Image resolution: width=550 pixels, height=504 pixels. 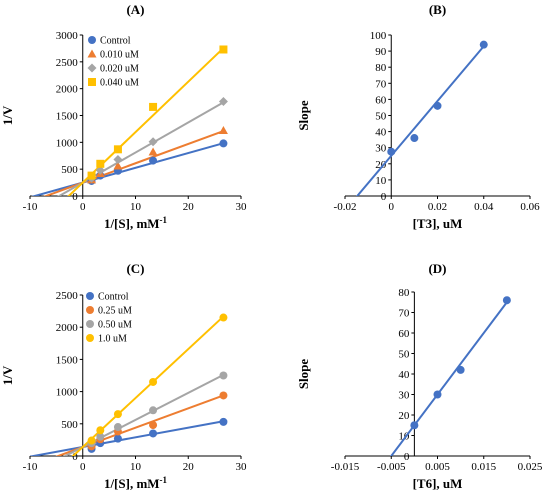 I want to click on x-tick-label: -0.005, so click(x=391, y=467).